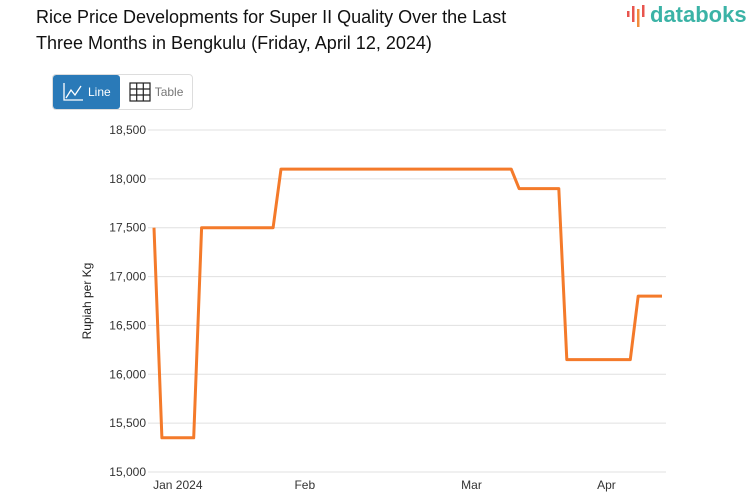  I want to click on line-view-button: Line, so click(86, 92).